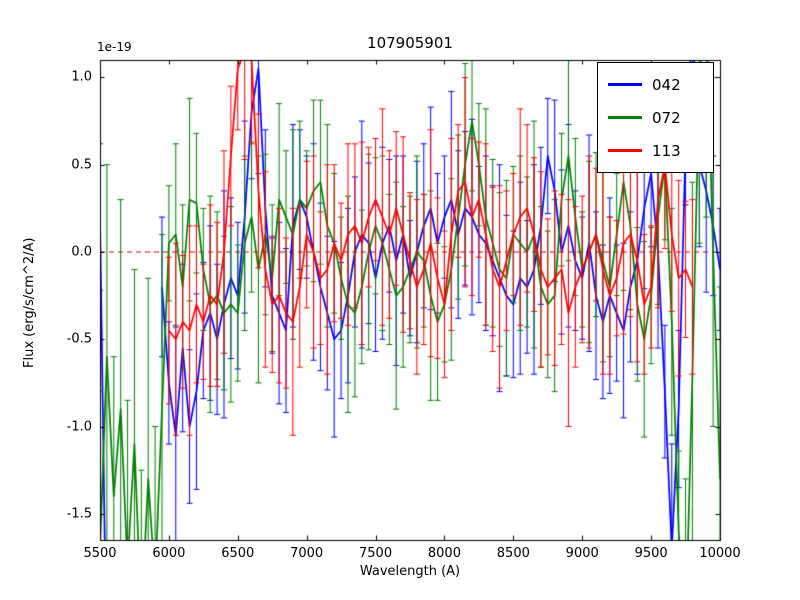 The image size is (800, 600). What do you see at coordinates (81, 165) in the screenshot?
I see `y-tick-label: 0.5` at bounding box center [81, 165].